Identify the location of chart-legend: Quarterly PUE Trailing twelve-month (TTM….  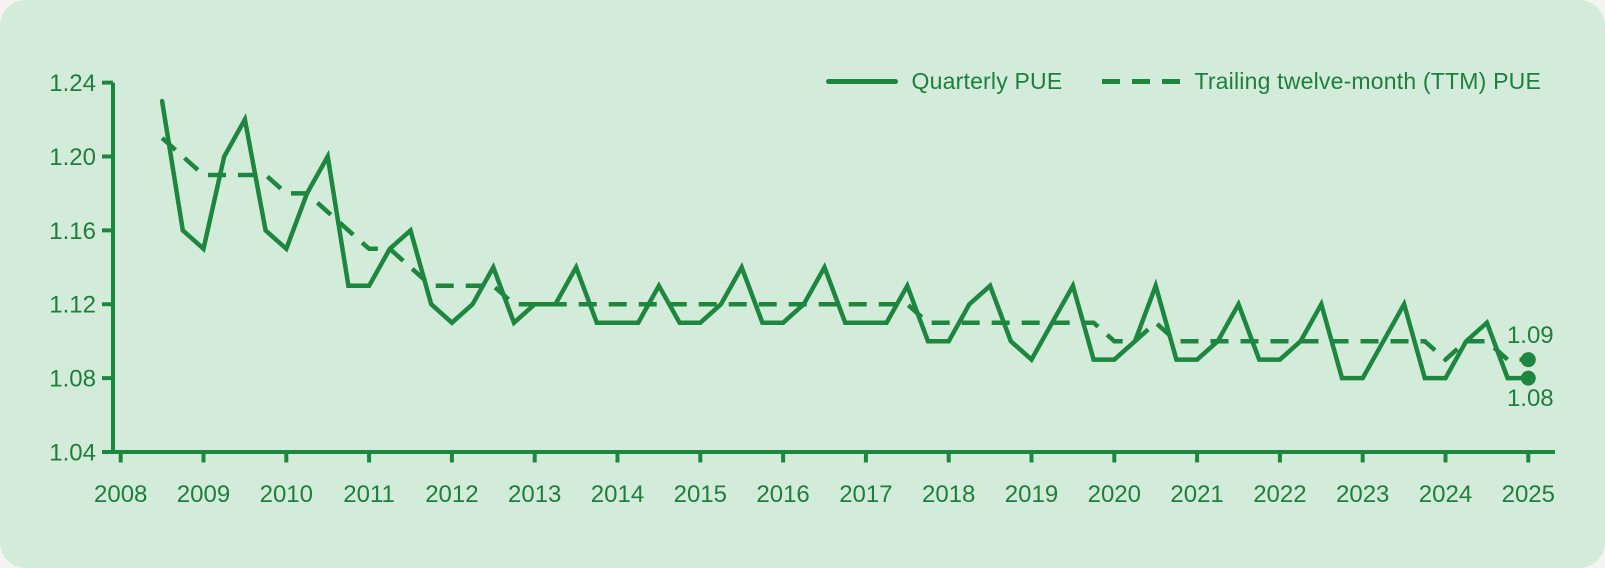
(1183, 81).